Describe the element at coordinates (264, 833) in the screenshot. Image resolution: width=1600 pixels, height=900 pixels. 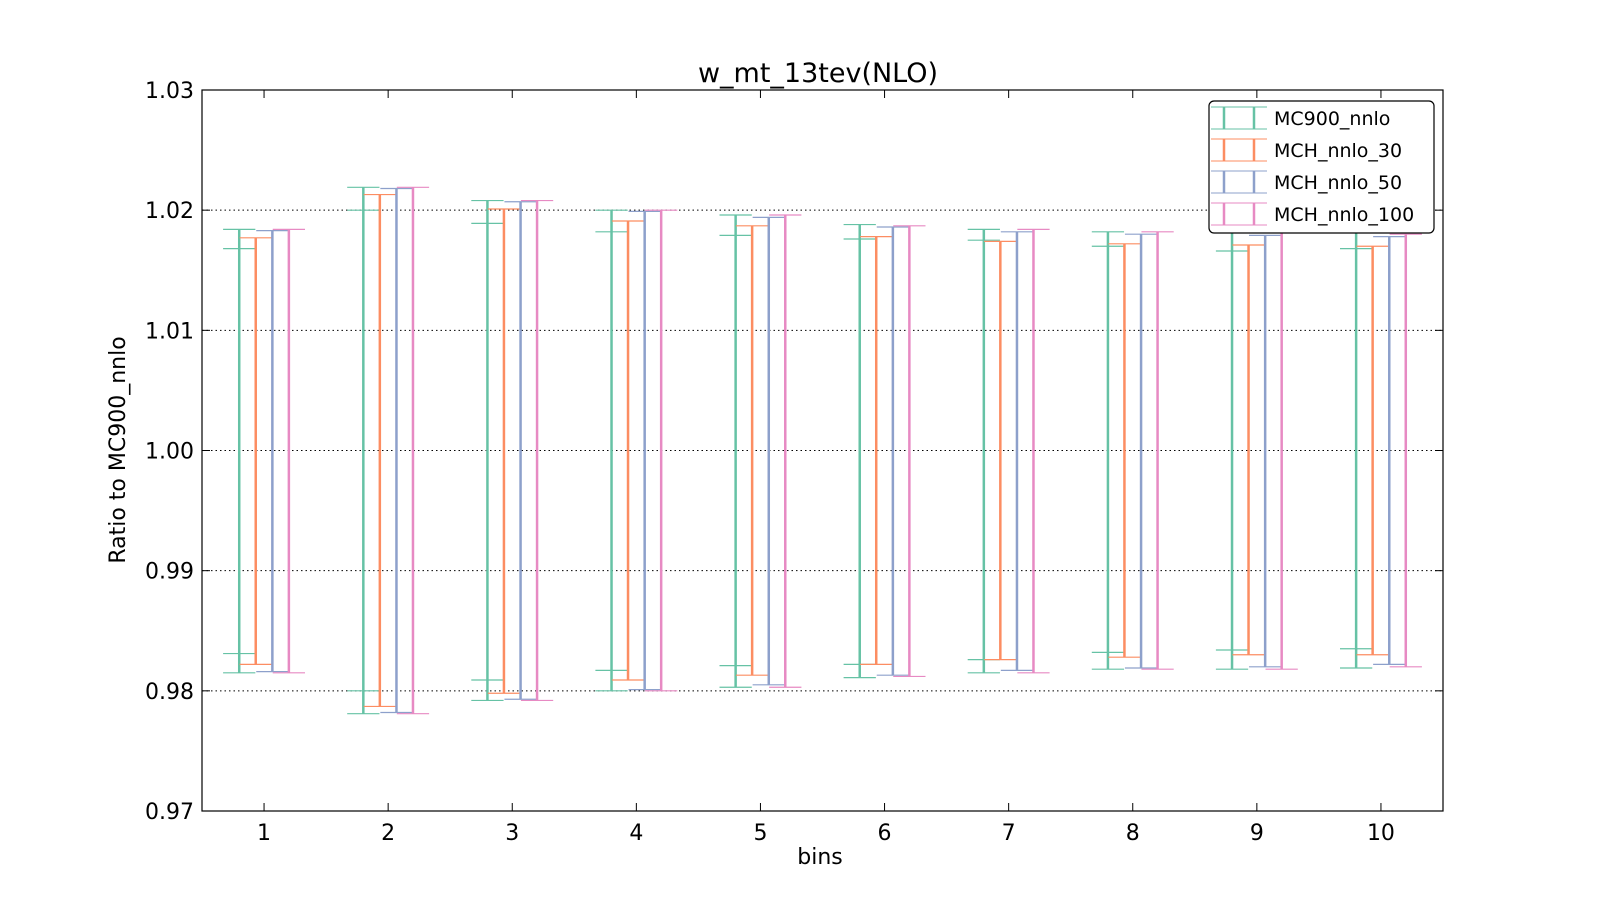
I see `x-tick-label: 1` at that location.